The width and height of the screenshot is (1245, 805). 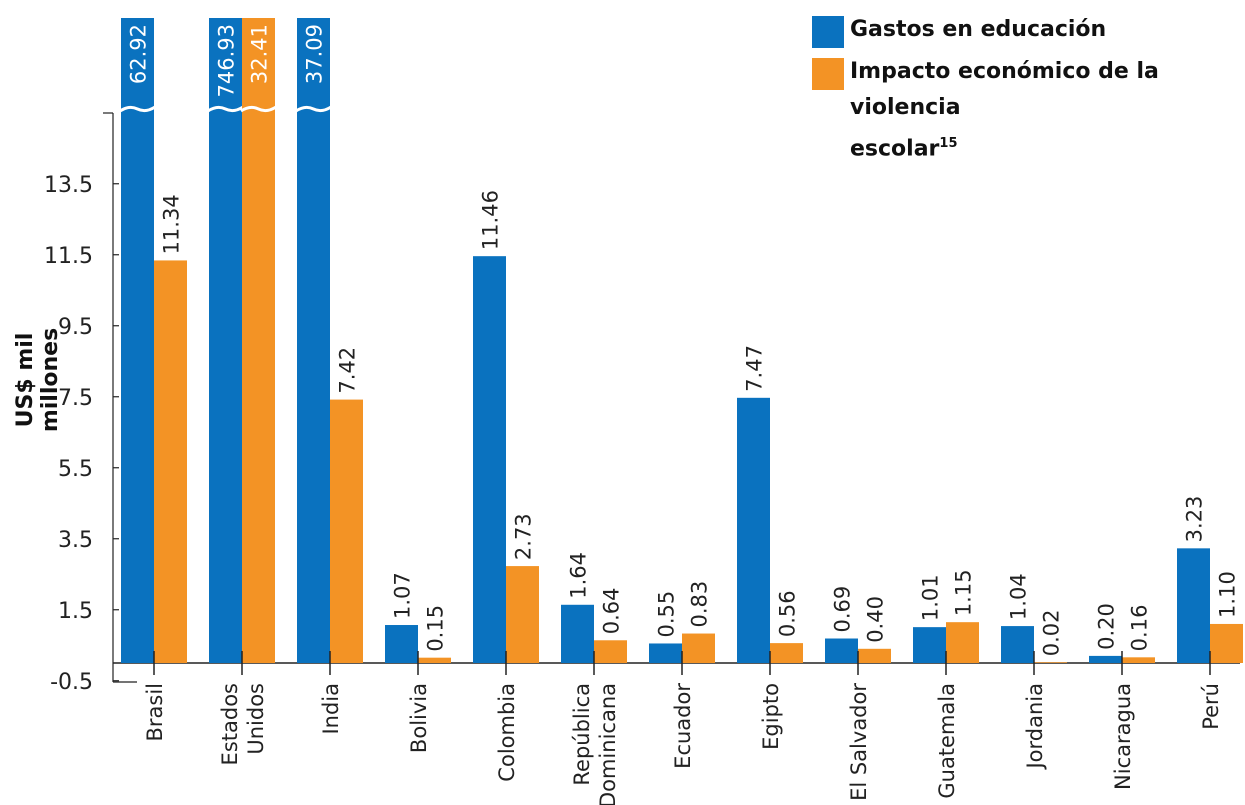 I want to click on data-label: 1.64, so click(x=579, y=575).